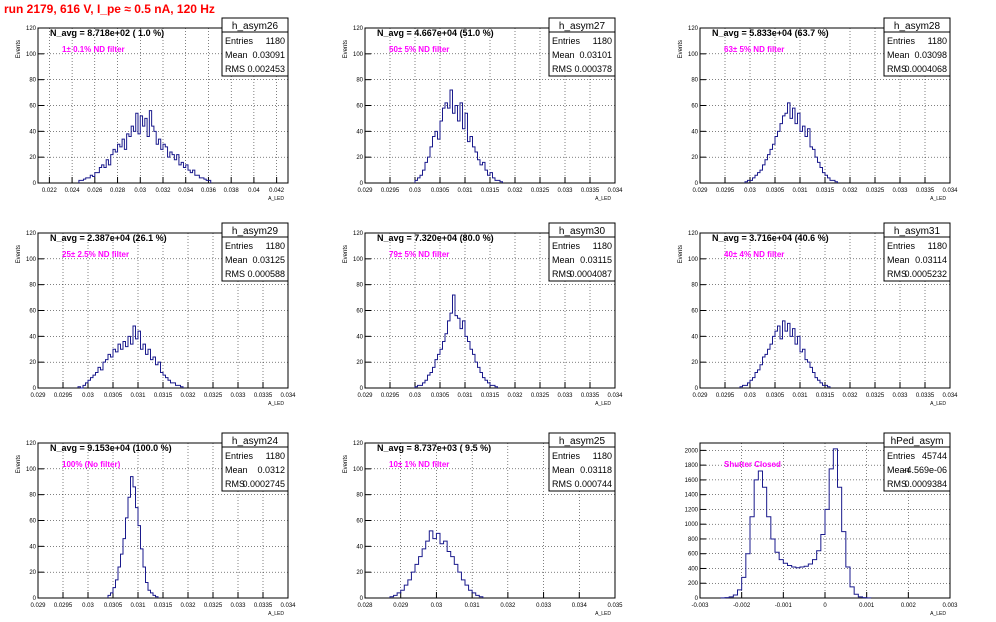 The height and width of the screenshot is (622, 996). What do you see at coordinates (108, 238) in the screenshot?
I see `navg-label: N_avg = 2.387e+04 (26.1 %)` at bounding box center [108, 238].